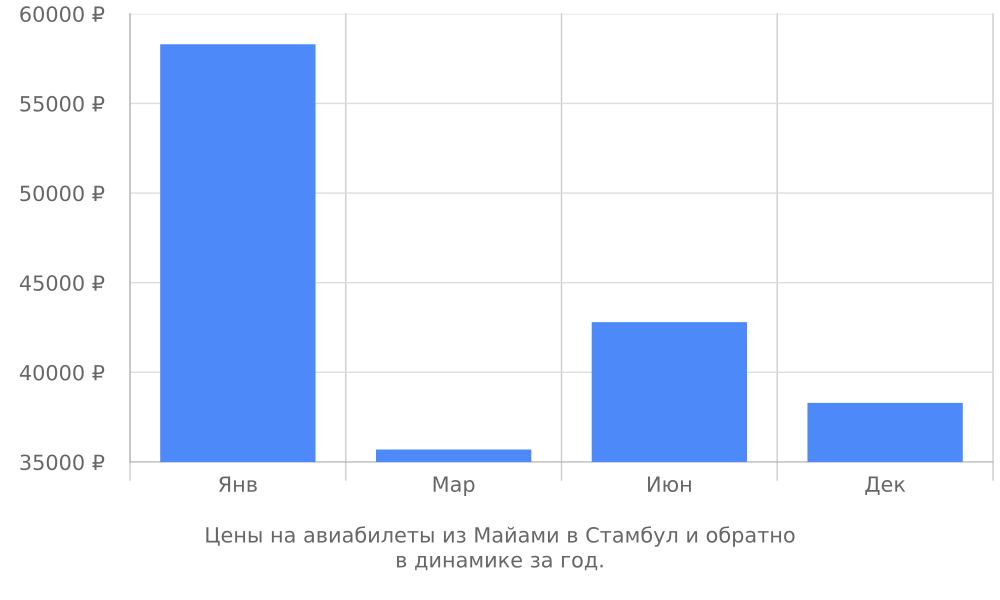  What do you see at coordinates (885, 485) in the screenshot?
I see `x-tick-label: Дек` at bounding box center [885, 485].